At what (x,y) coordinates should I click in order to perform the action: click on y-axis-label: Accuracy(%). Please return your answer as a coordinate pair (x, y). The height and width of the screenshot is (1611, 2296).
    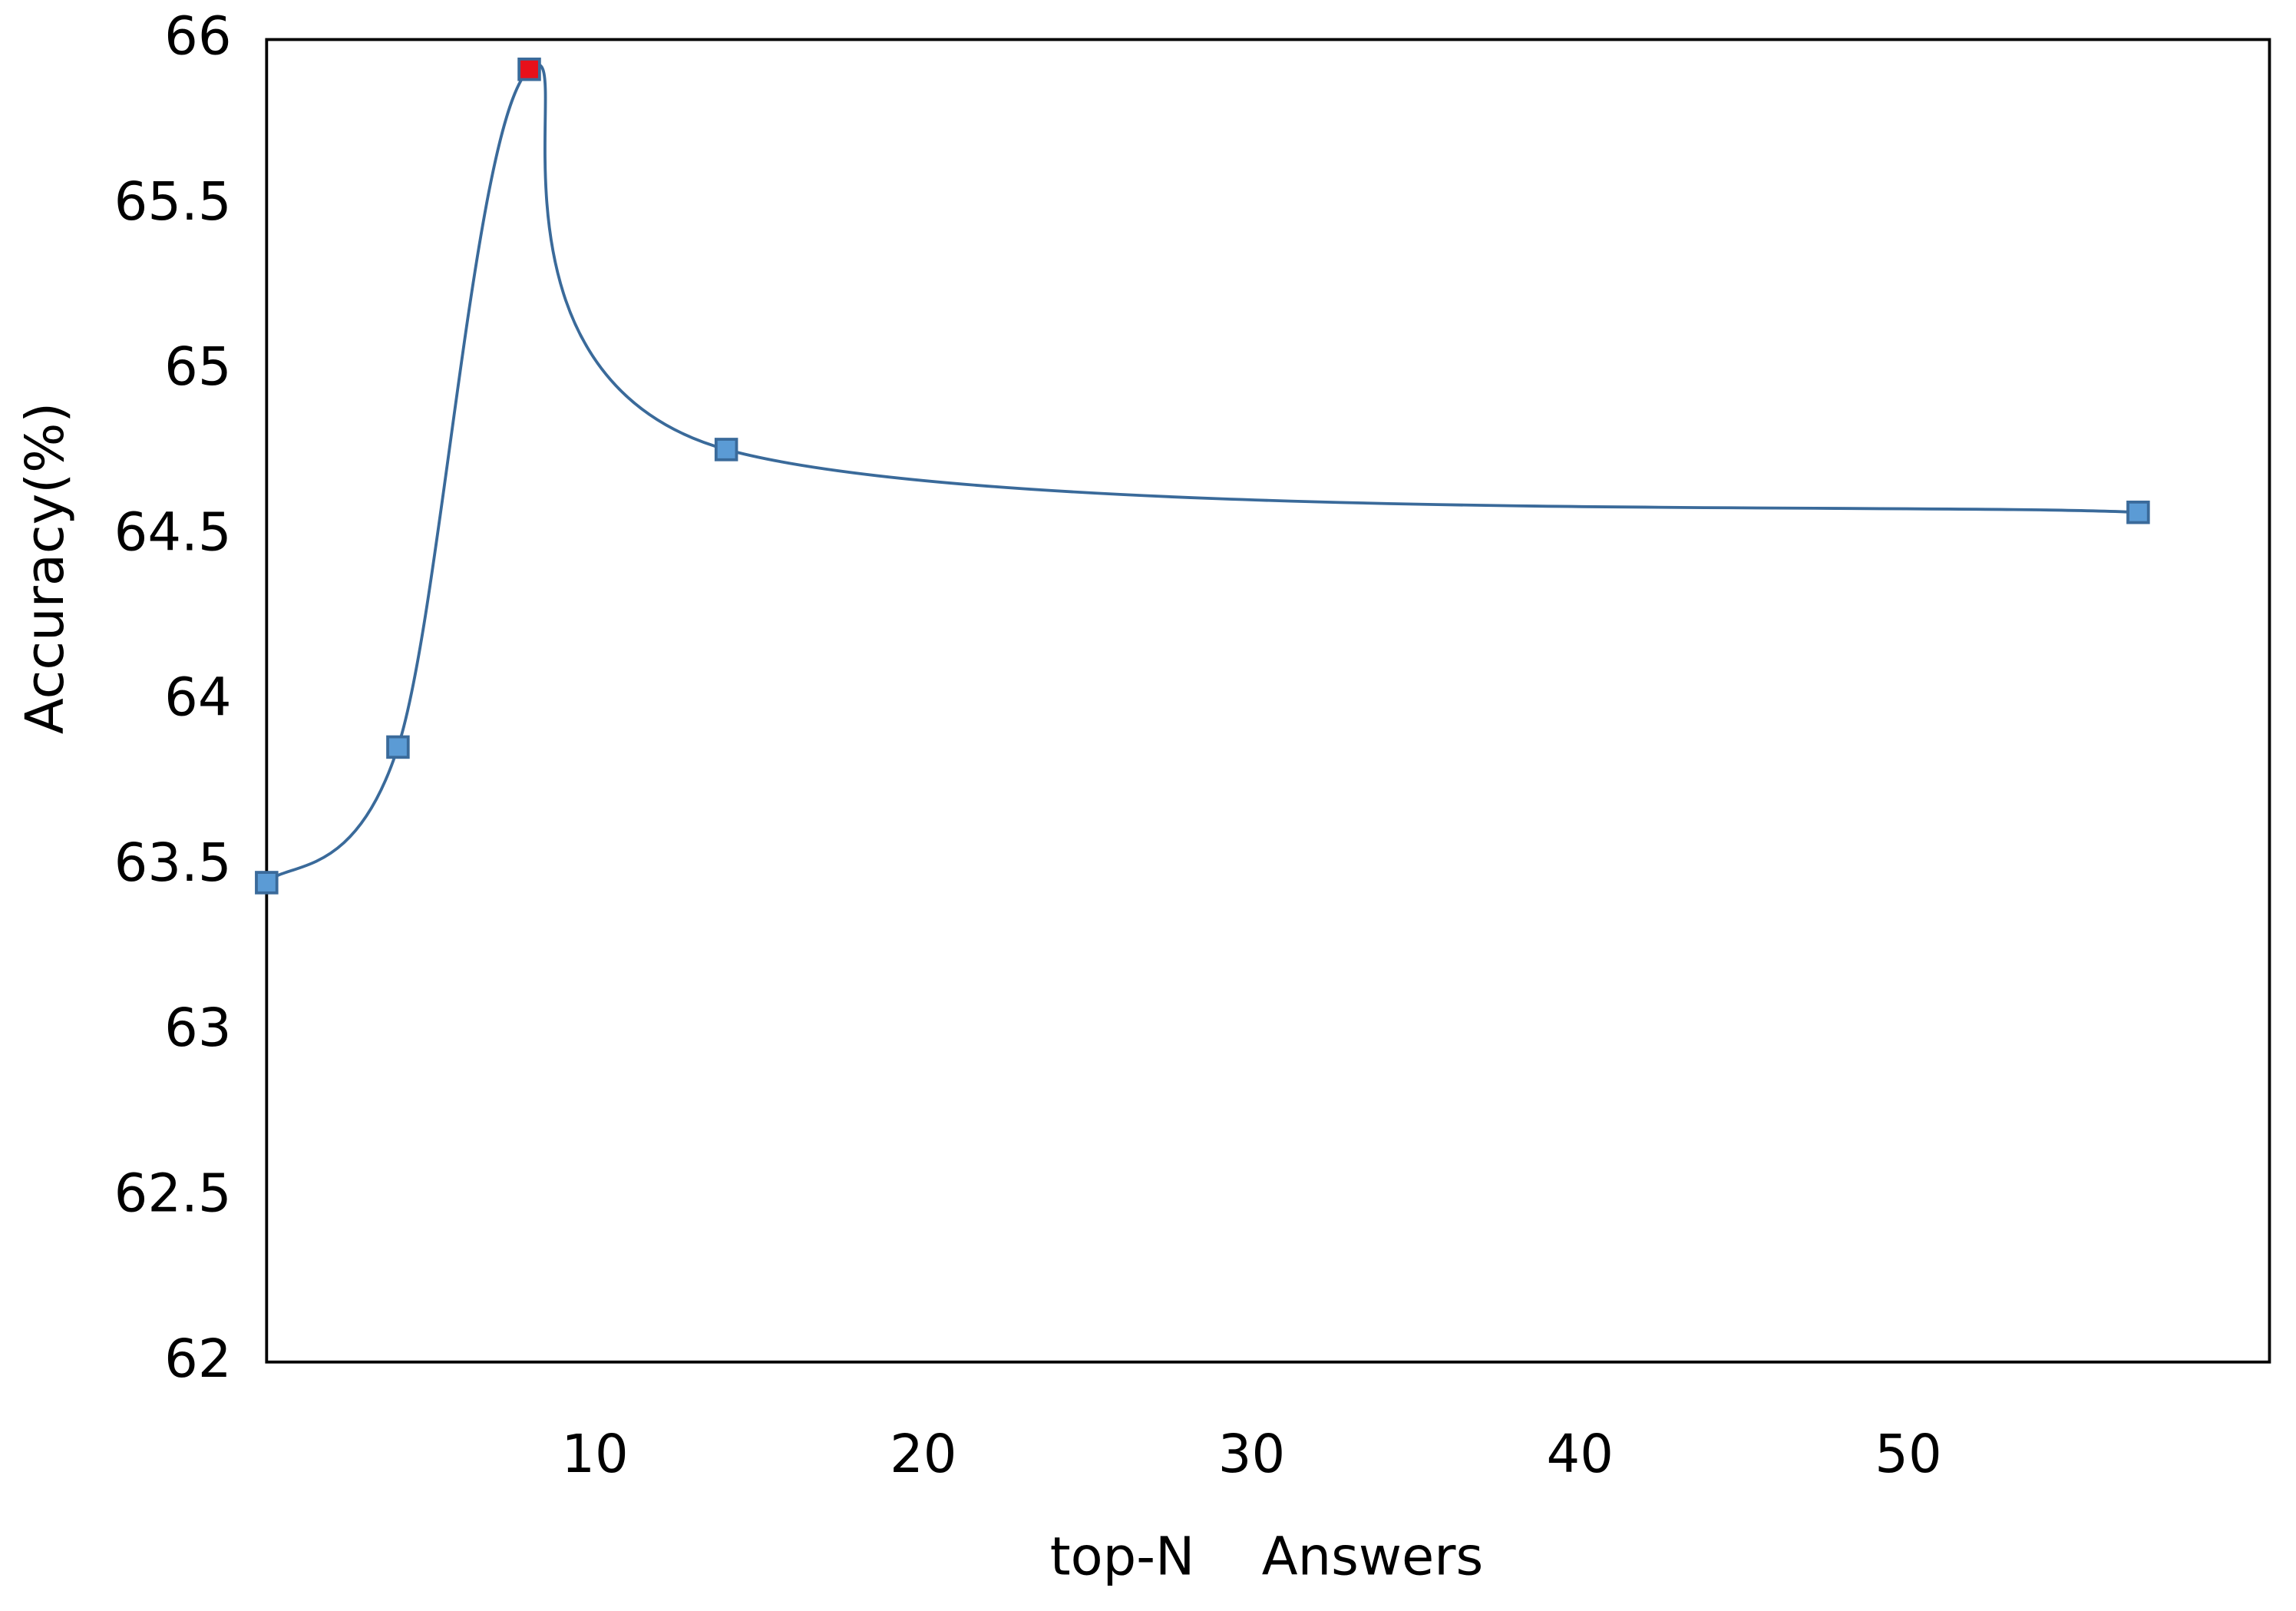
    Looking at the image, I should click on (46, 568).